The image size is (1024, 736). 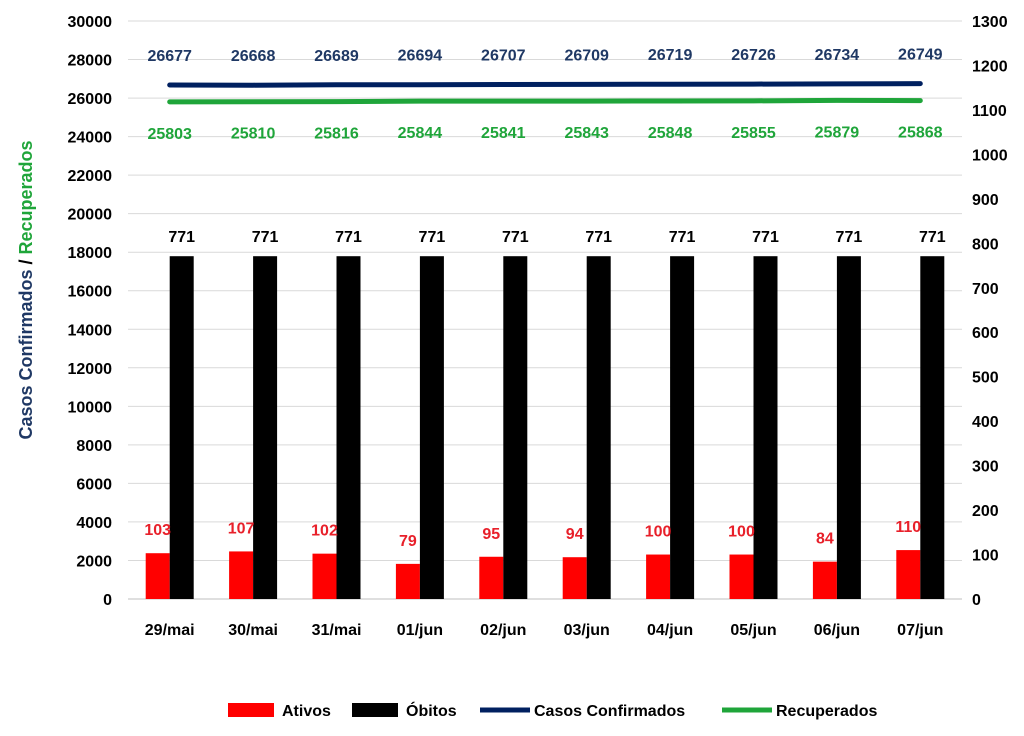 What do you see at coordinates (253, 134) in the screenshot?
I see `data-label-recuperados: 25810` at bounding box center [253, 134].